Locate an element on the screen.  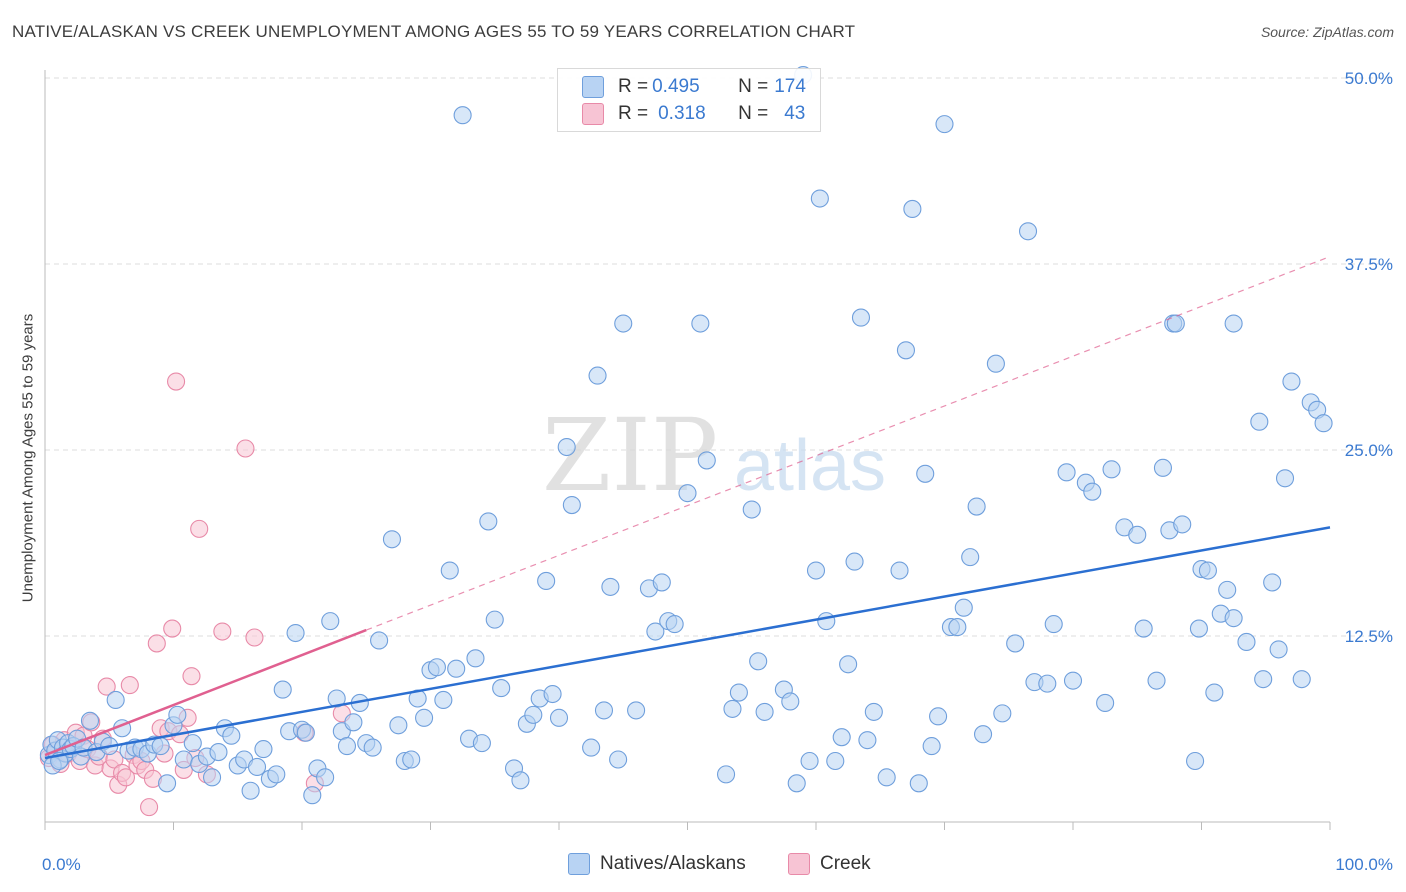
y-tick-label: 37.5% is located at coordinates (1369, 264).